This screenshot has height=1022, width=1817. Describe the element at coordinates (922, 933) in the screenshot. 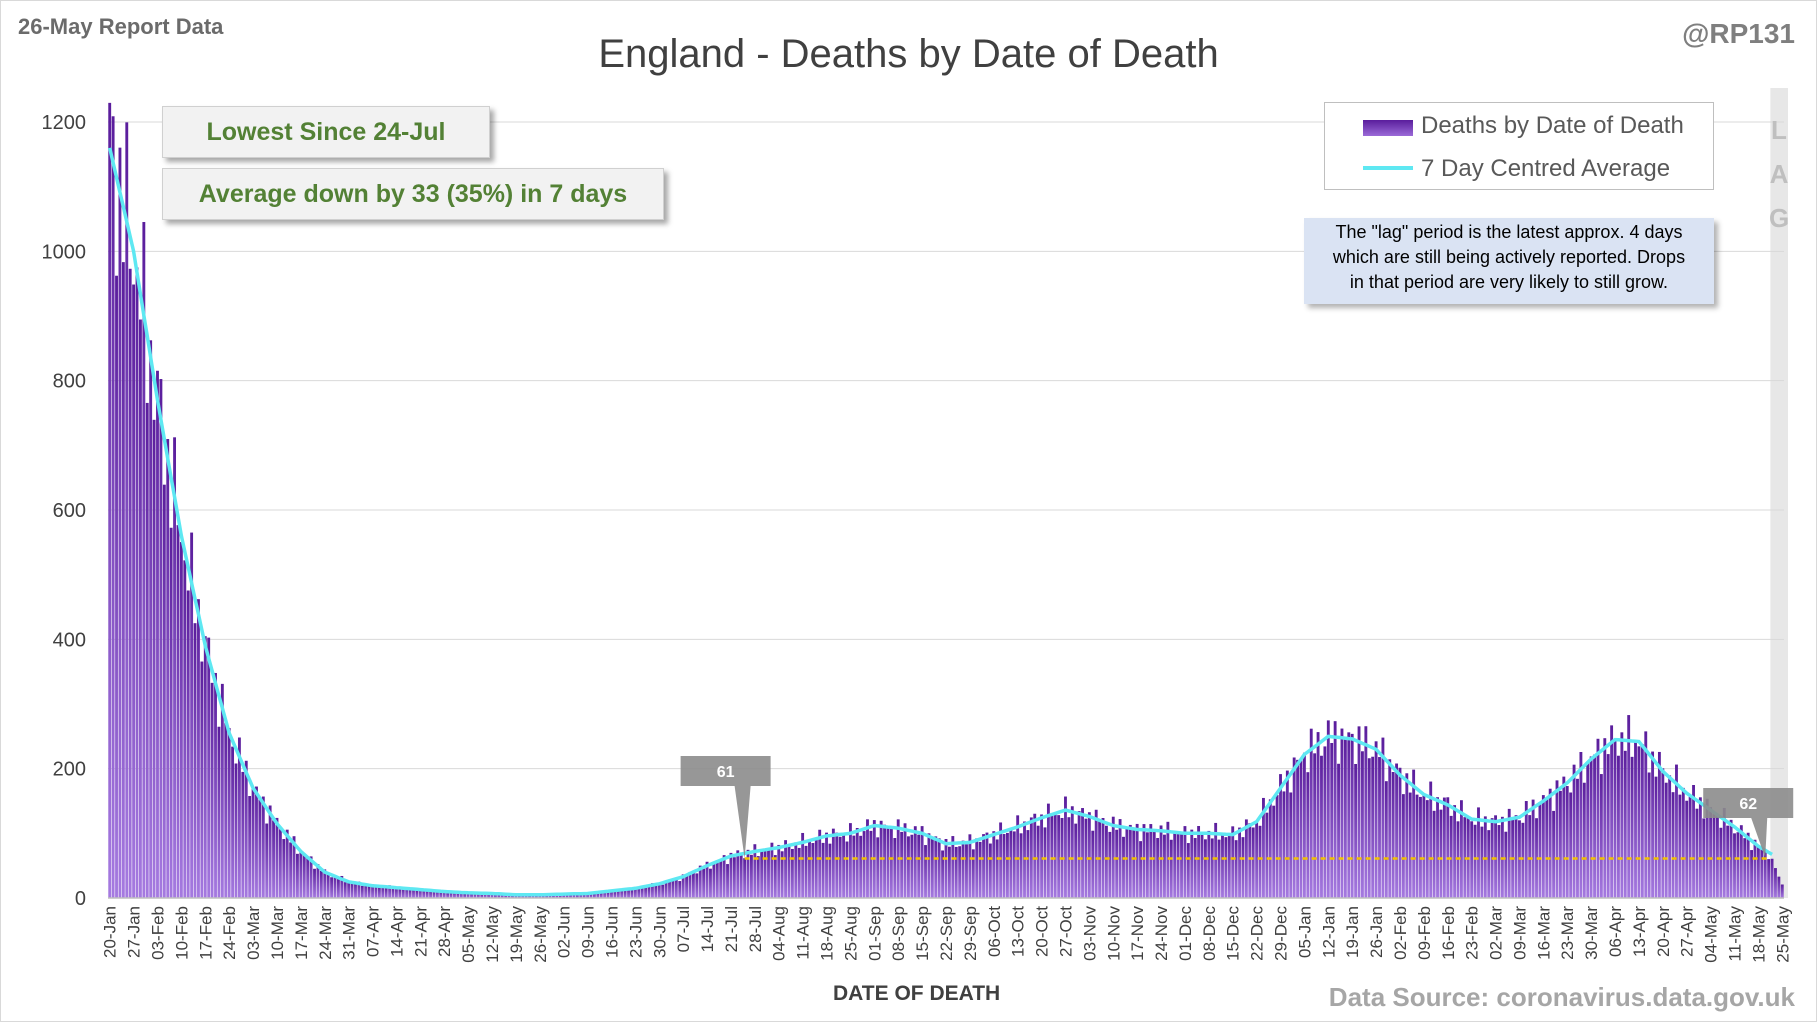

I see `x-tick-label: 15-Sep` at that location.